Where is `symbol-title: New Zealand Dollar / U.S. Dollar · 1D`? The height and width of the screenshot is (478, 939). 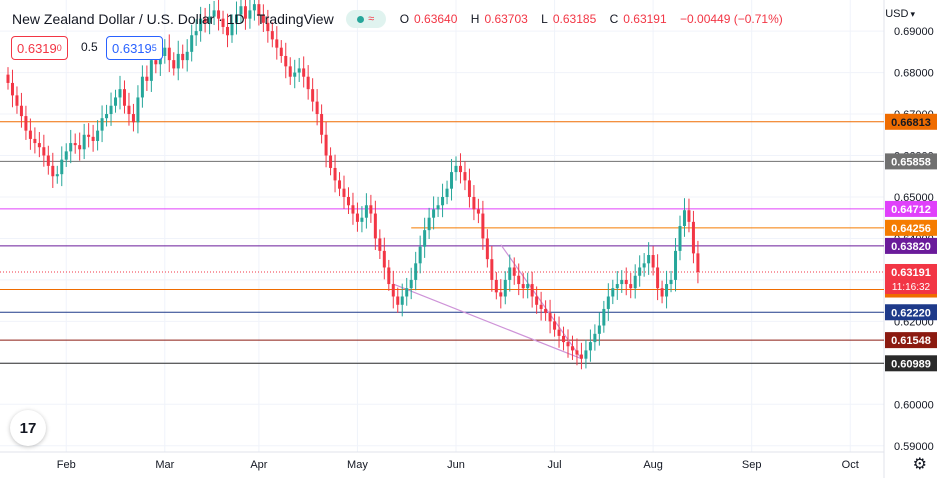
symbol-title: New Zealand Dollar / U.S. Dollar · 1D is located at coordinates (128, 19).